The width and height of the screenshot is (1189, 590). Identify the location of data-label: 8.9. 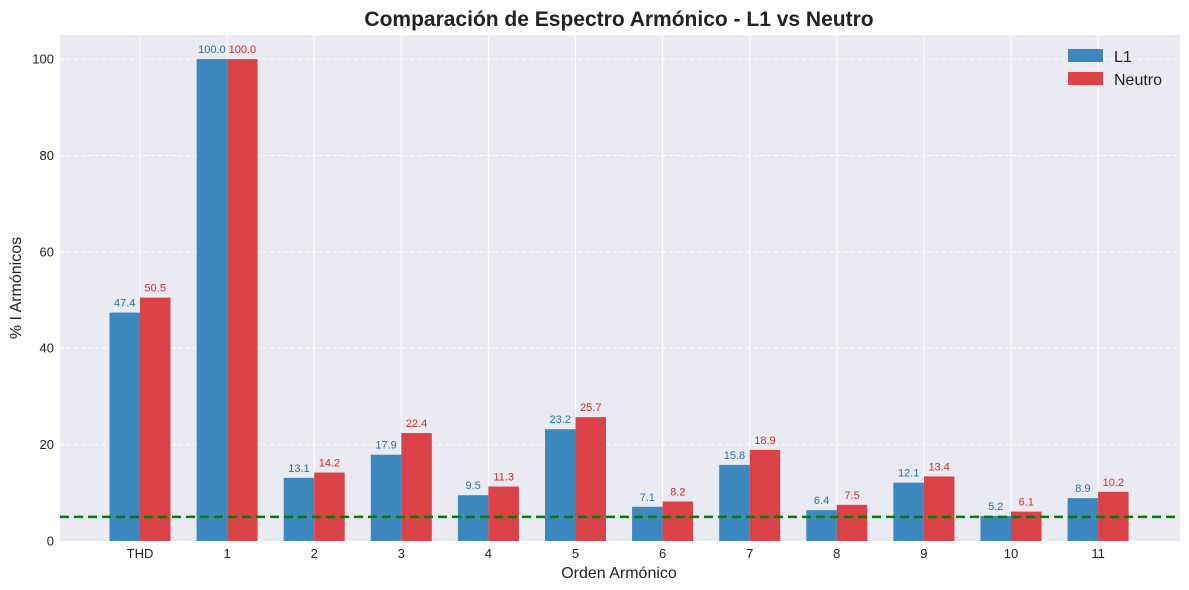
(1082, 489).